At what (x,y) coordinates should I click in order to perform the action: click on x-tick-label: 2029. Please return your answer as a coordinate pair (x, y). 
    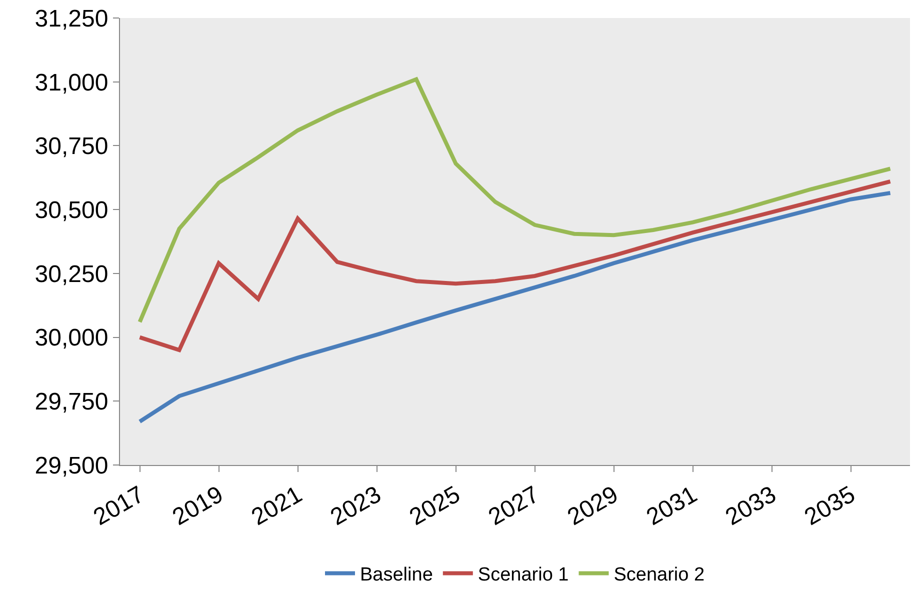
    Looking at the image, I should click on (593, 506).